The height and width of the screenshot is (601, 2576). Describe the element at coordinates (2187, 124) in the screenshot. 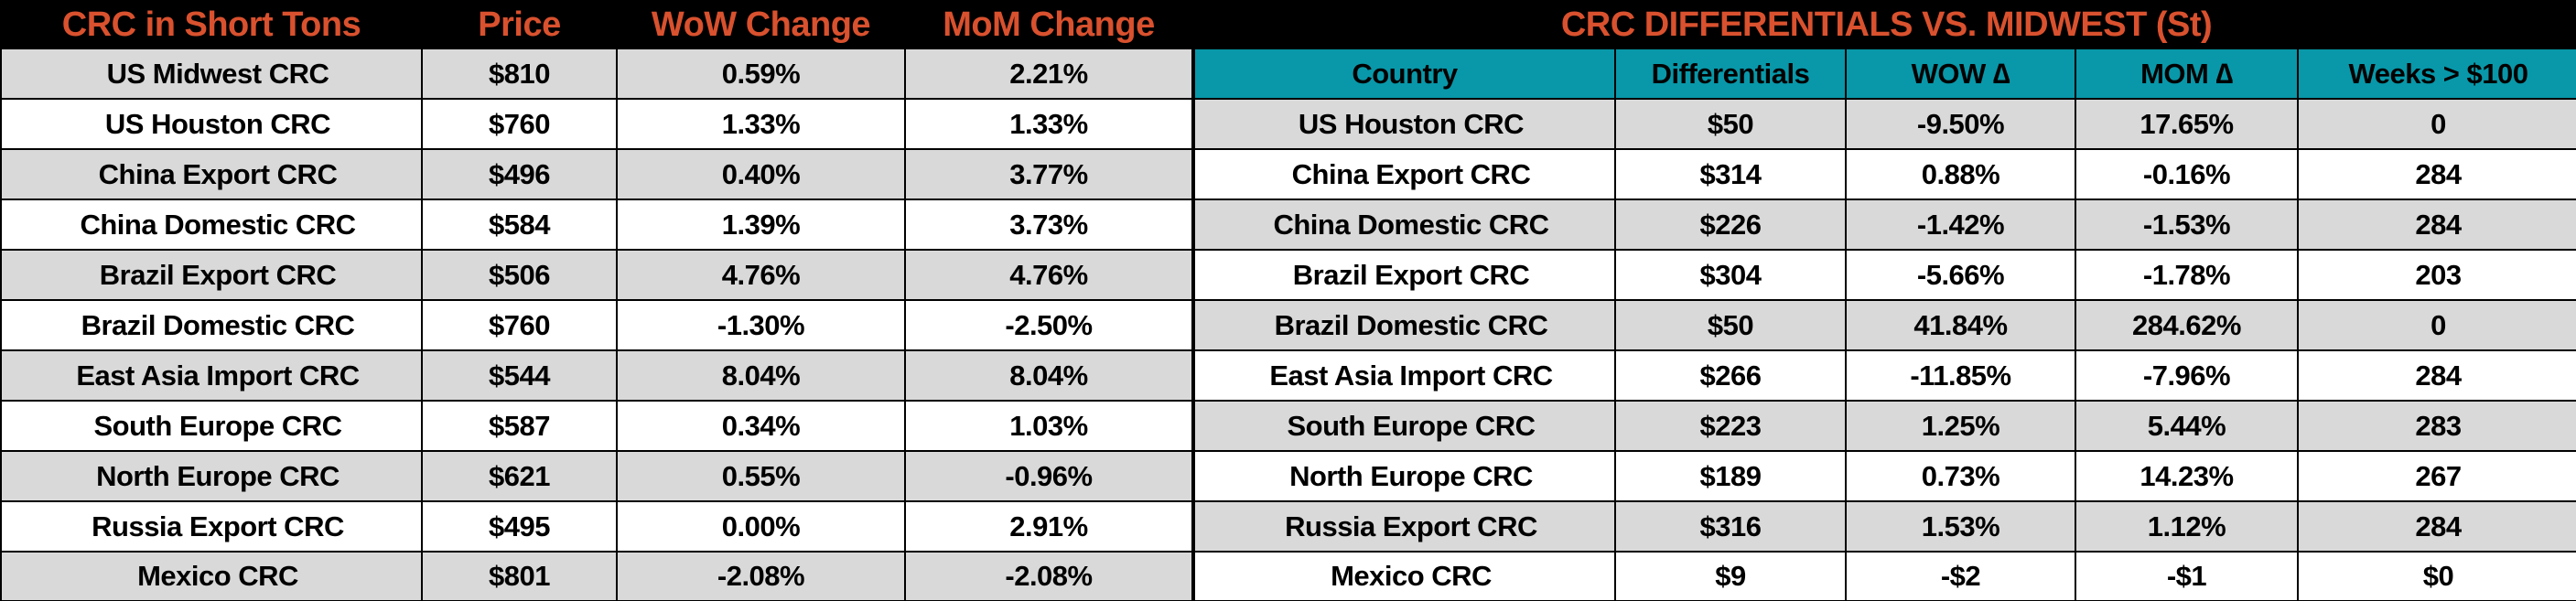

I see `mom-delta-cell: 17.65%` at that location.